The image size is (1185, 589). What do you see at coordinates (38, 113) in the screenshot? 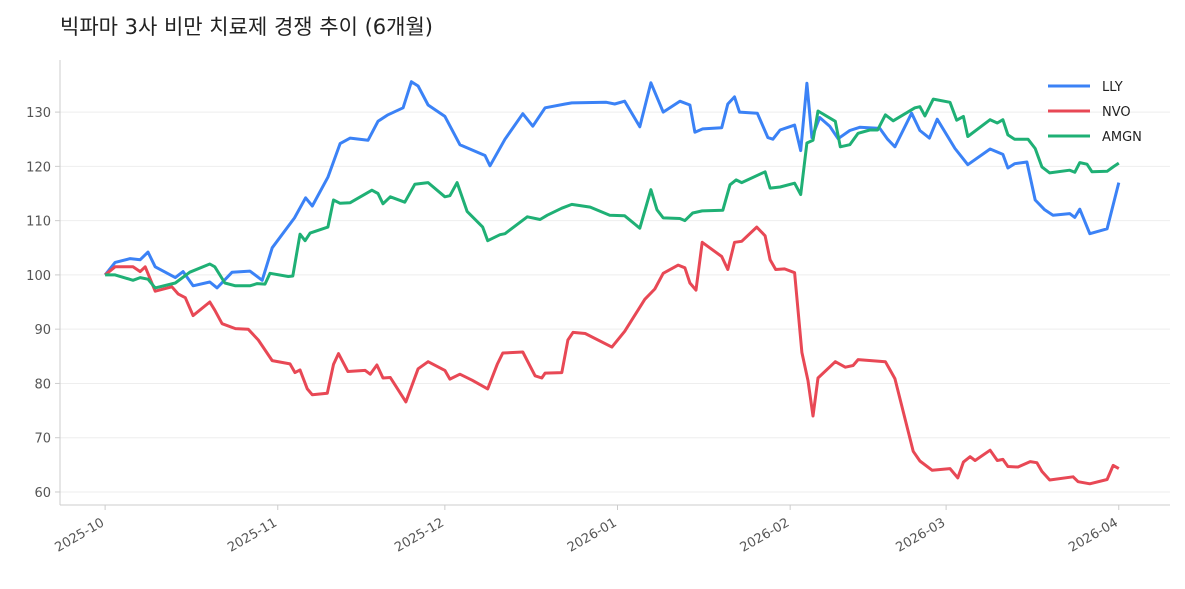
I see `y-tick-label: 130` at bounding box center [38, 113].